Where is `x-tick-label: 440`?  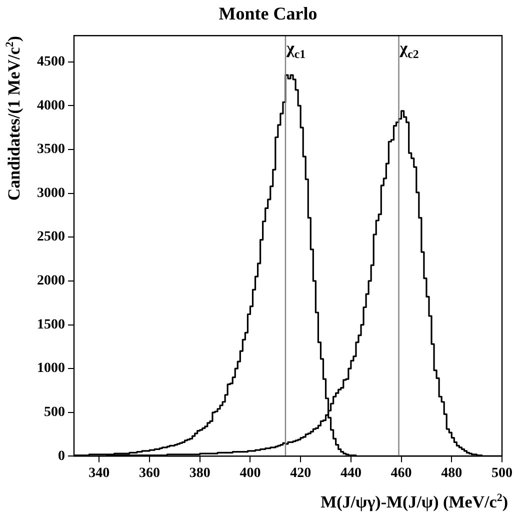 x-tick-label: 440 is located at coordinates (351, 474).